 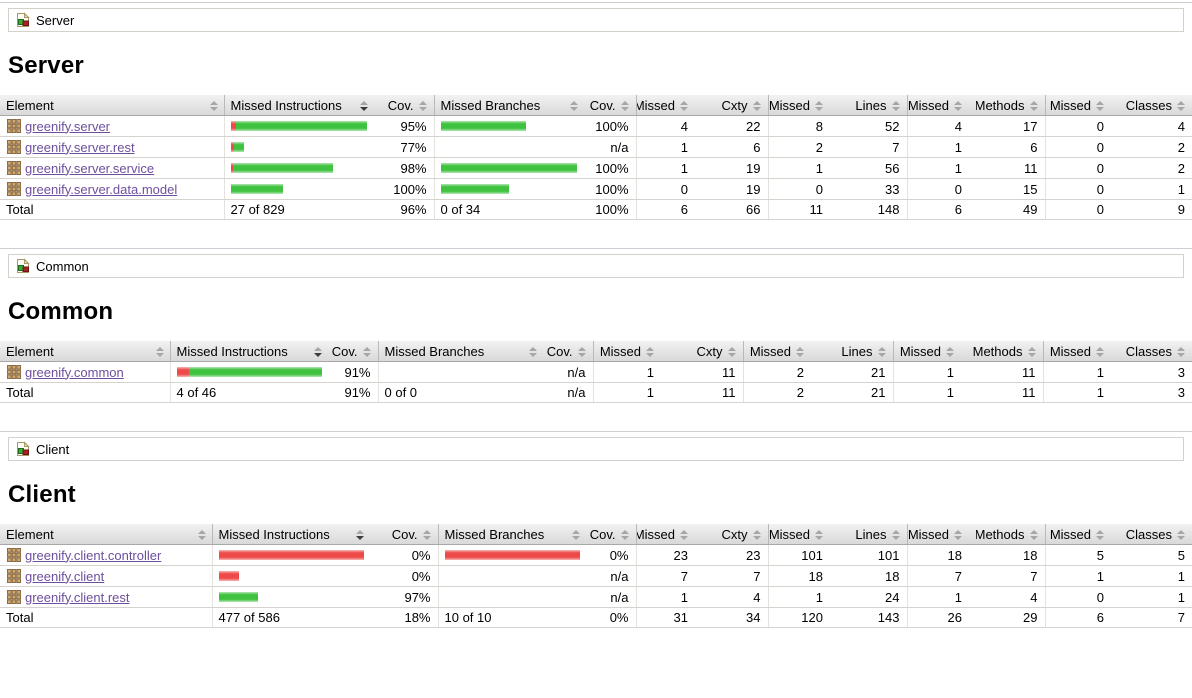 What do you see at coordinates (65, 576) in the screenshot?
I see `package-link: greenify.client` at bounding box center [65, 576].